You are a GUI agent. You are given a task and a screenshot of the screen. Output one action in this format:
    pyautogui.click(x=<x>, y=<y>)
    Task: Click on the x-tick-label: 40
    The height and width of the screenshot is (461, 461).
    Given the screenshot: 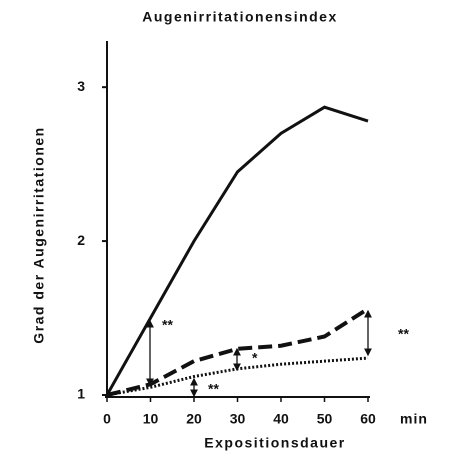 What is the action you would take?
    pyautogui.click(x=281, y=419)
    